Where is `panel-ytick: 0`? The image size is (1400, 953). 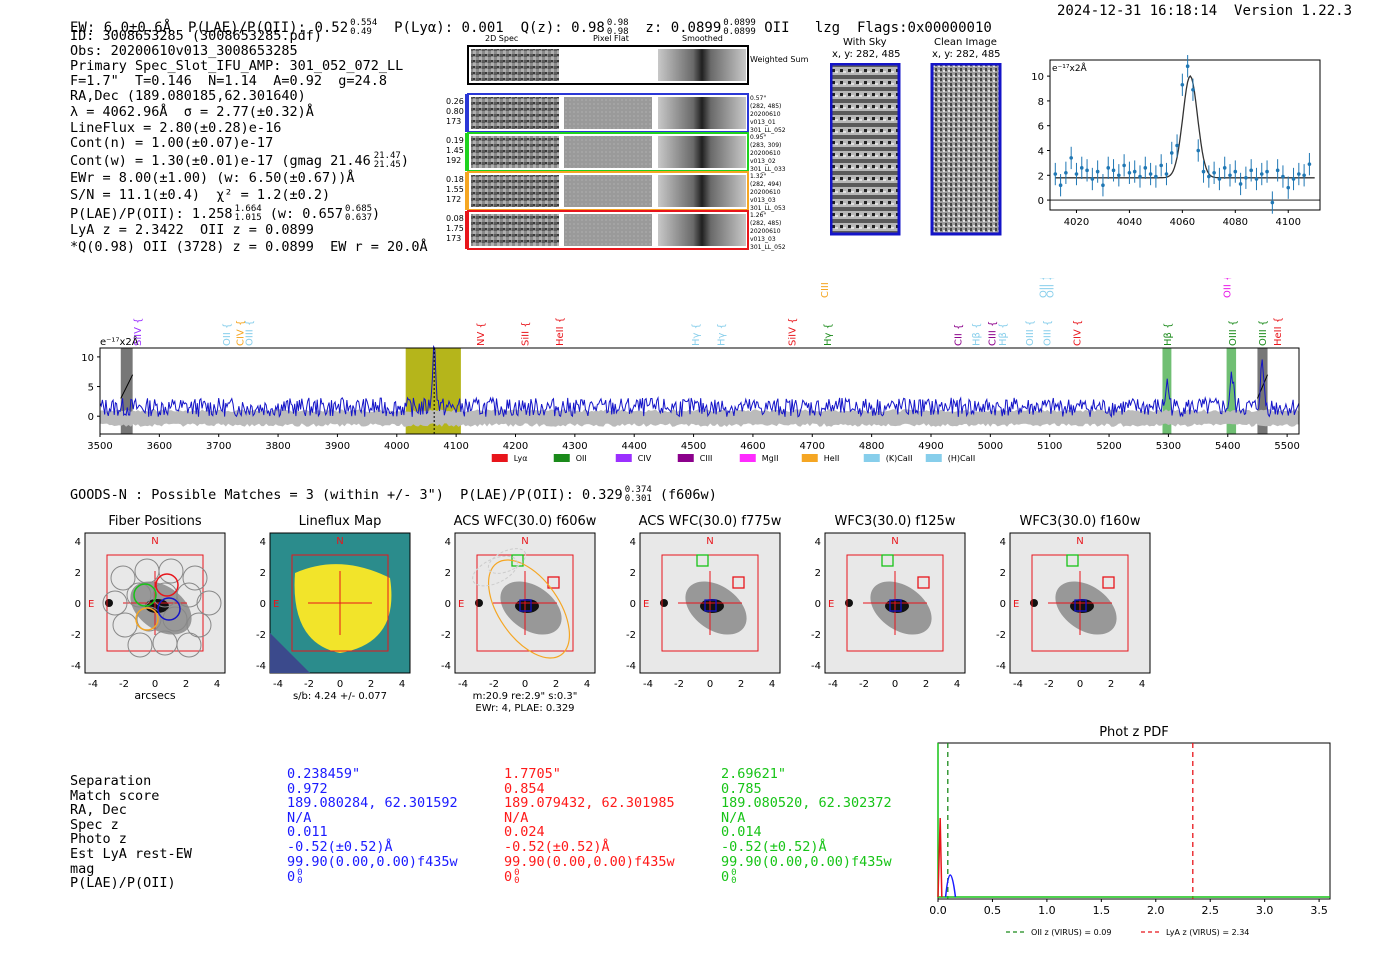 panel-ytick: 0 is located at coordinates (818, 604).